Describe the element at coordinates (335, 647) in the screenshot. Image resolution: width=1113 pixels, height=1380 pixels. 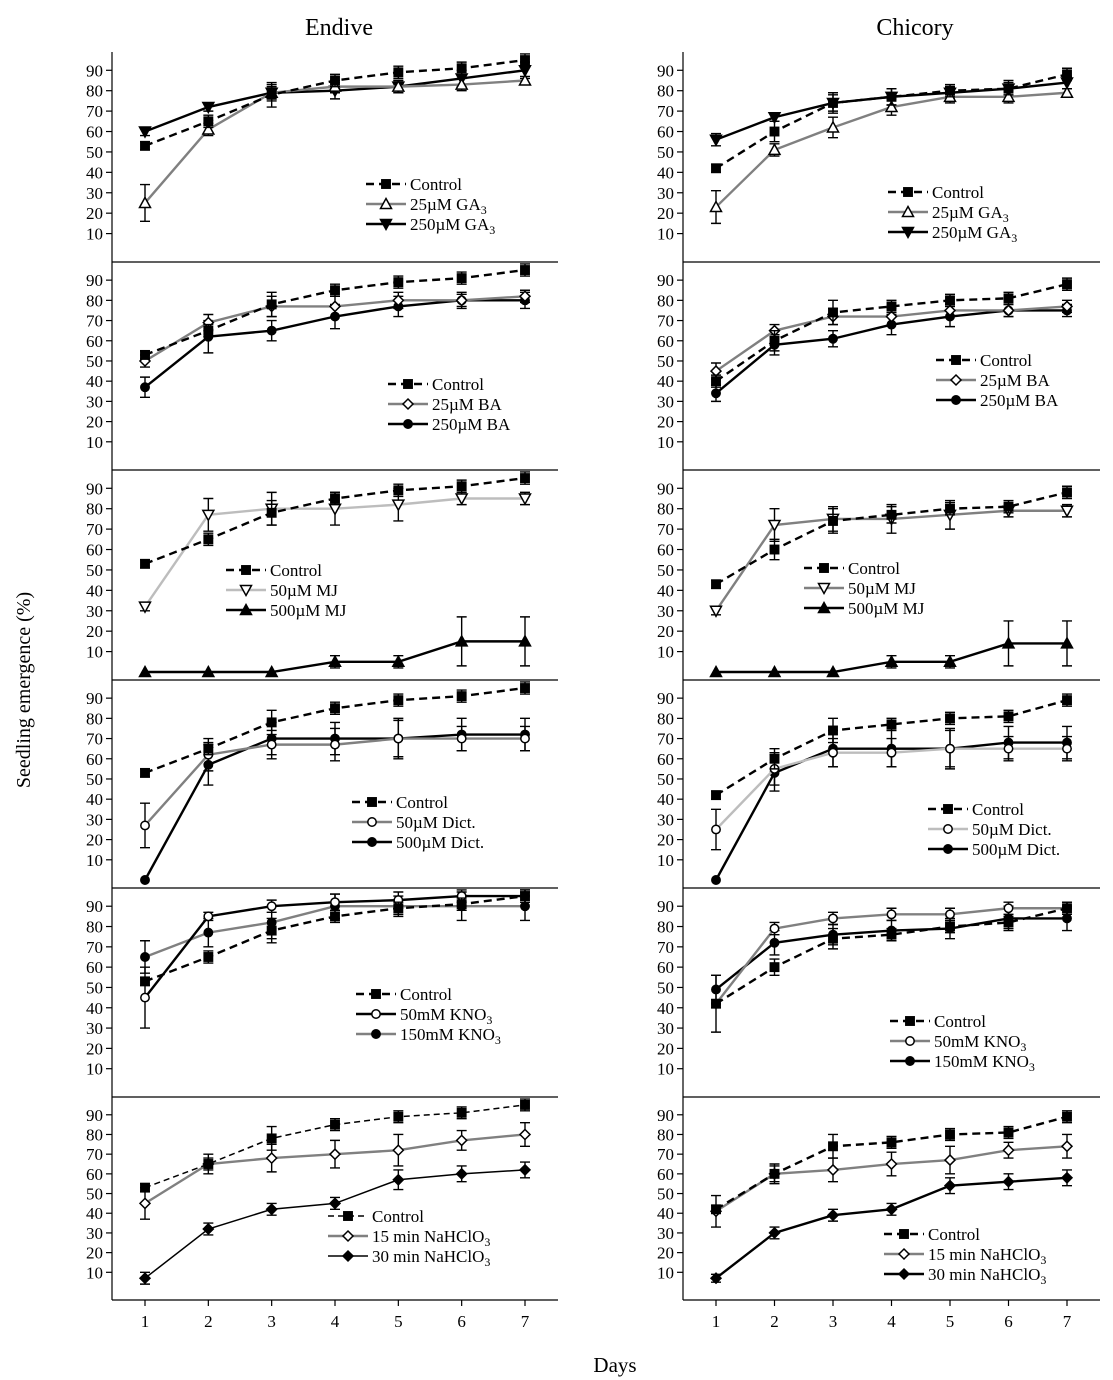
I see `series-500-m-mj` at that location.